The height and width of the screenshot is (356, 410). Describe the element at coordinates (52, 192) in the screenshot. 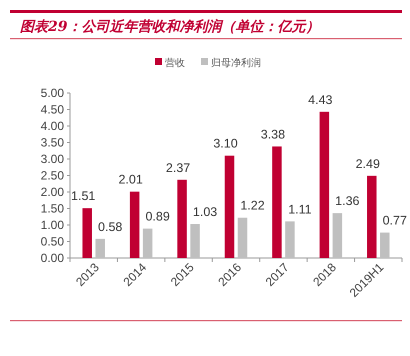

I see `y-tick-label: 2.00` at that location.